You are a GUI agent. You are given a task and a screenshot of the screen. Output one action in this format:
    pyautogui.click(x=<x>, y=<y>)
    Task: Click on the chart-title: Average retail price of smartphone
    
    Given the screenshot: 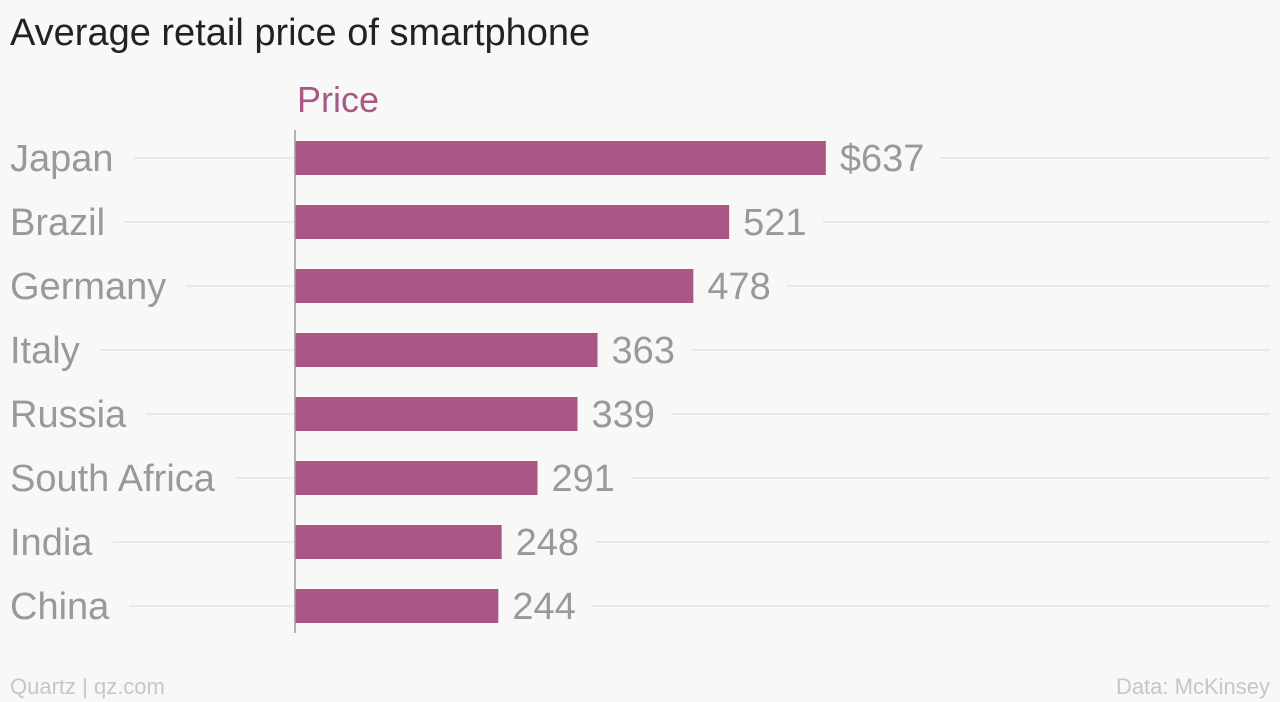 What is the action you would take?
    pyautogui.click(x=300, y=33)
    